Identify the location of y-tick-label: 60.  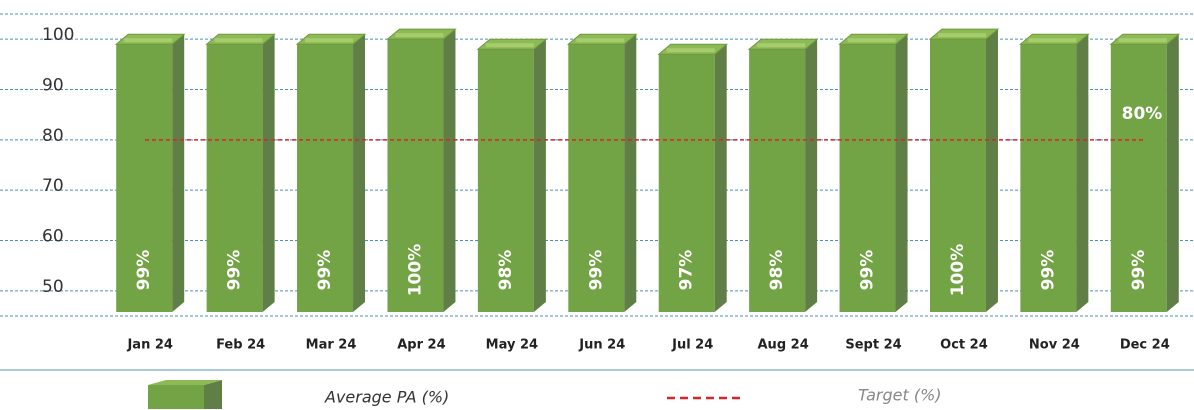
(53, 237).